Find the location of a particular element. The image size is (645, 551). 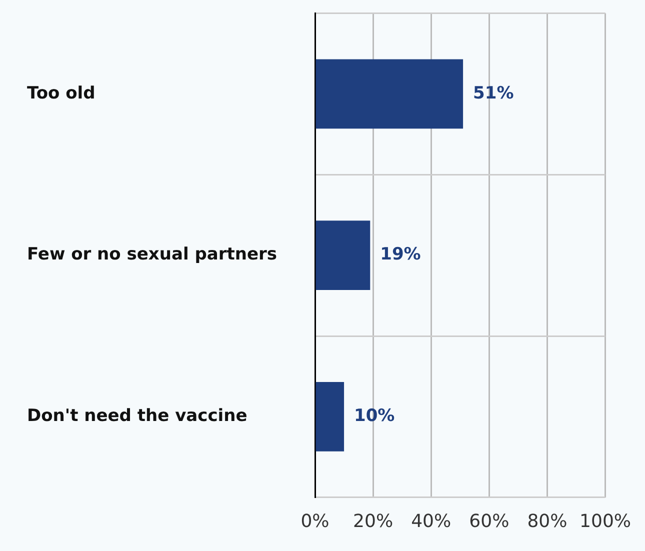

data-label: 19% is located at coordinates (400, 254).